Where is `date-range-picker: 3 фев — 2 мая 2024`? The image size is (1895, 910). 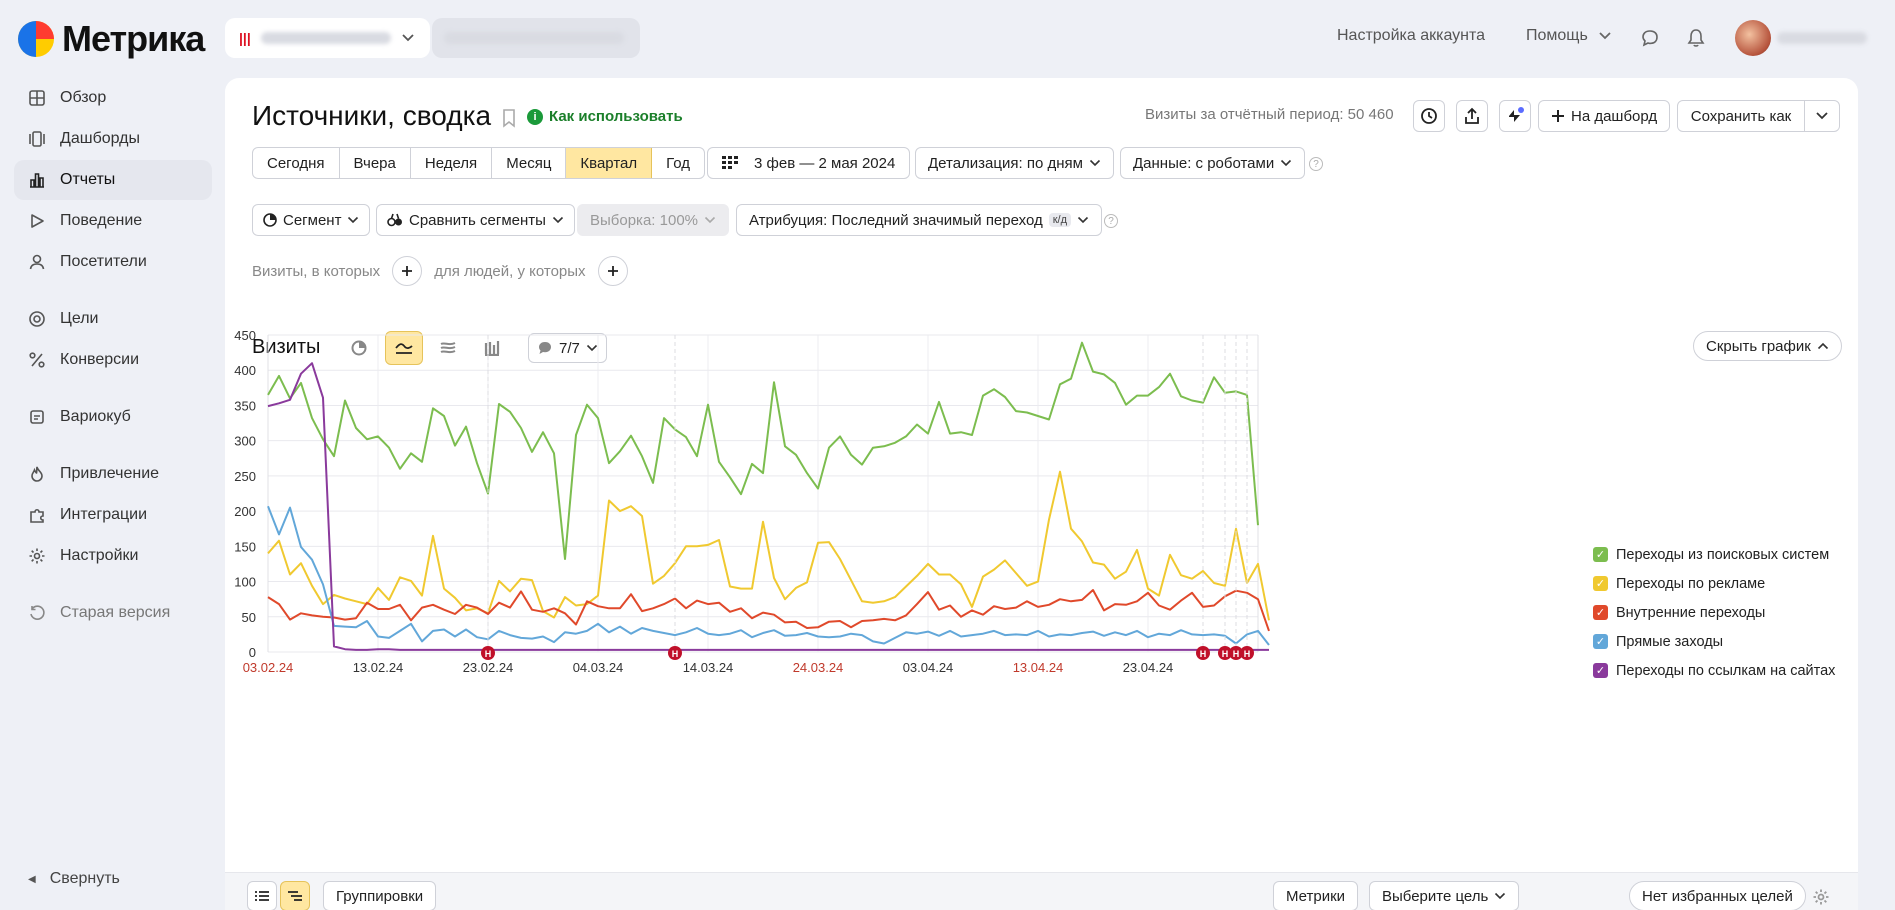
date-range-picker: 3 фев — 2 мая 2024 is located at coordinates (809, 163).